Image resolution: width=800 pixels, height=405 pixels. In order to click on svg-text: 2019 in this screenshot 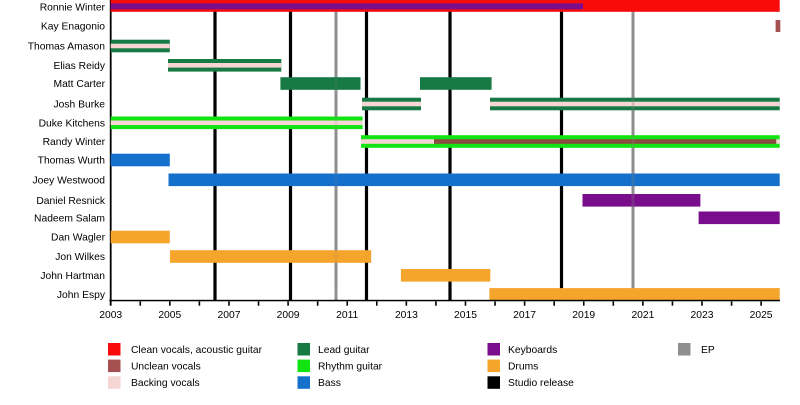, I will do `click(583, 315)`.